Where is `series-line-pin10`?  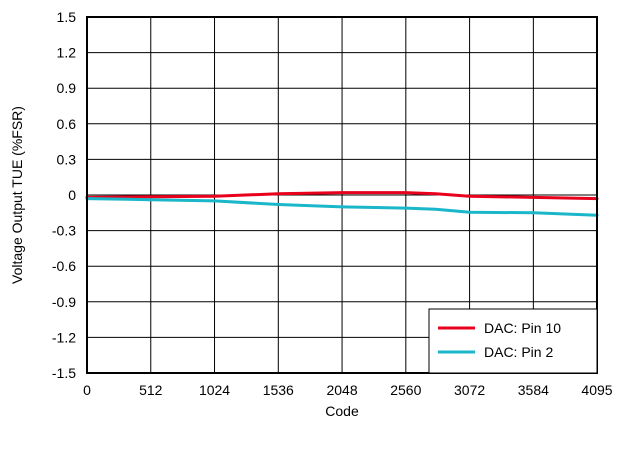 series-line-pin10 is located at coordinates (342, 196).